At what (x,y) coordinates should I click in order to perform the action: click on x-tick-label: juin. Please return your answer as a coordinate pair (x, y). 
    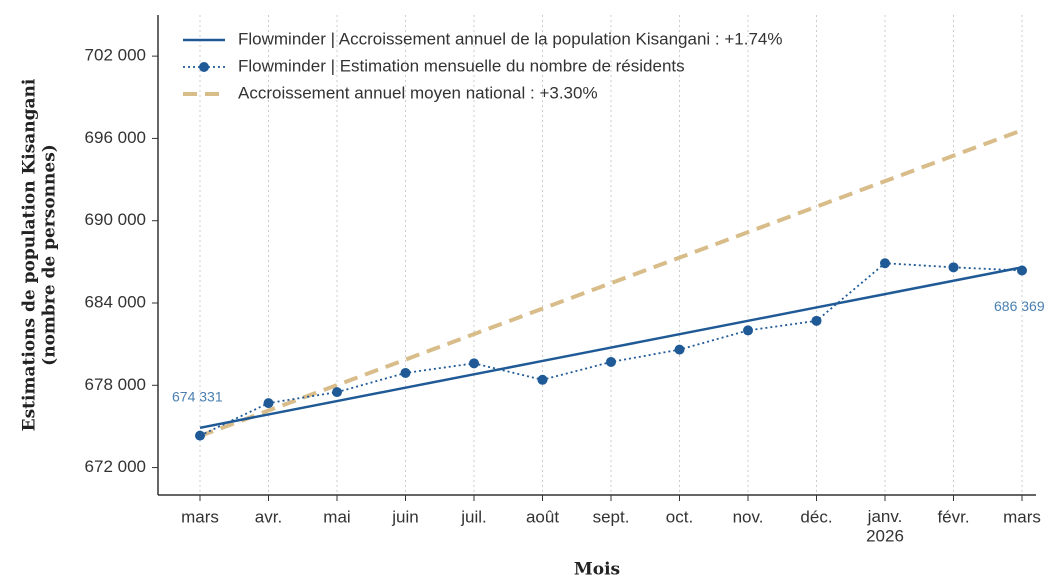
    Looking at the image, I should click on (404, 516).